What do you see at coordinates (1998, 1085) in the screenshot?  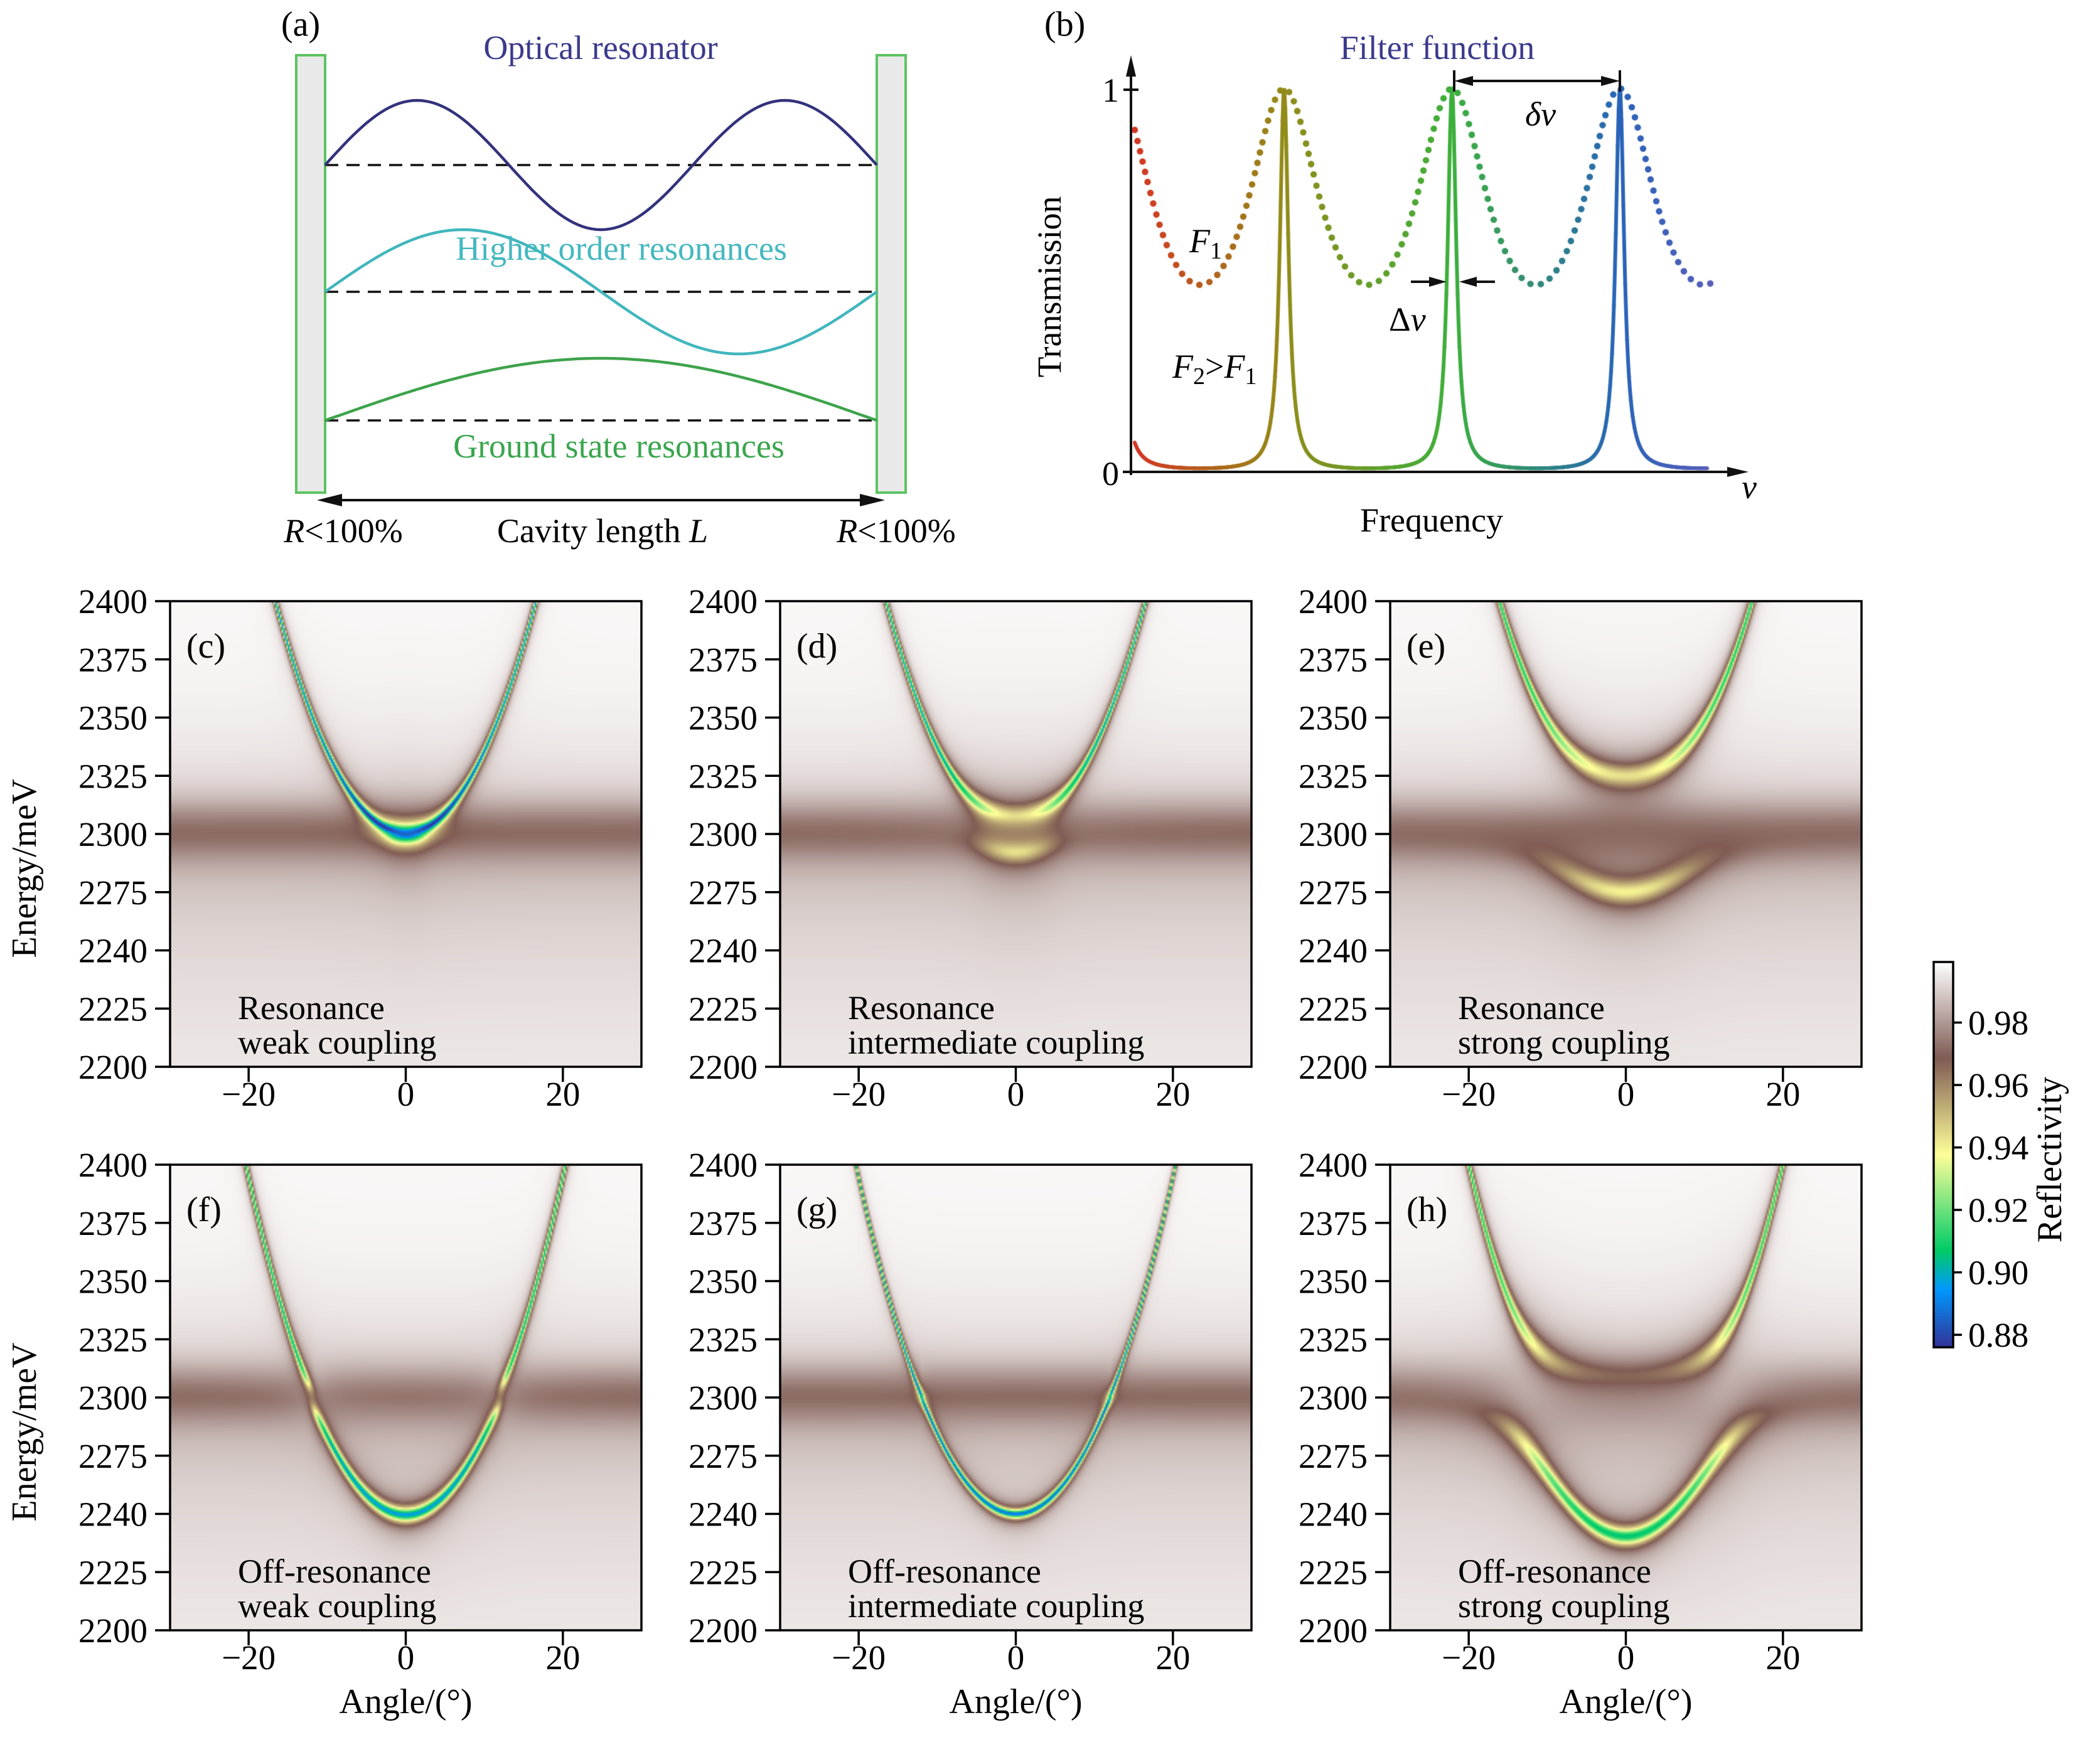 I see `svg-text: 0.96` at bounding box center [1998, 1085].